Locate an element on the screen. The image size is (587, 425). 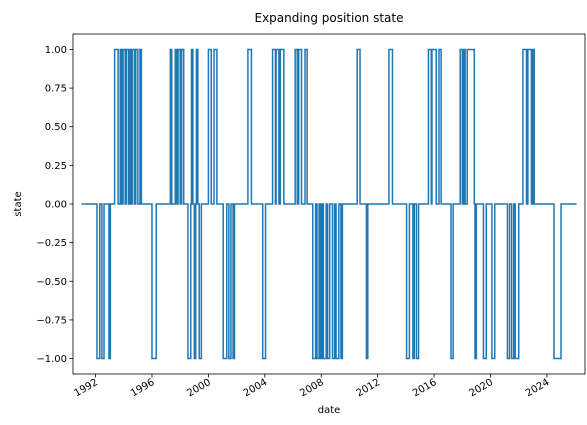
x-tick-label: 1996 is located at coordinates (143, 388).